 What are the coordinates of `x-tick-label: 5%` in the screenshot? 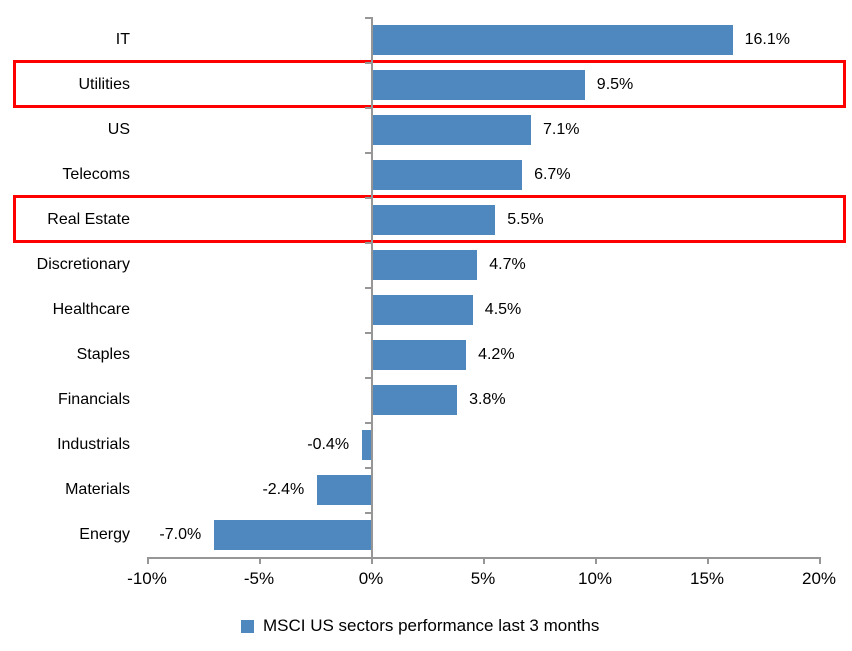 It's located at (483, 578).